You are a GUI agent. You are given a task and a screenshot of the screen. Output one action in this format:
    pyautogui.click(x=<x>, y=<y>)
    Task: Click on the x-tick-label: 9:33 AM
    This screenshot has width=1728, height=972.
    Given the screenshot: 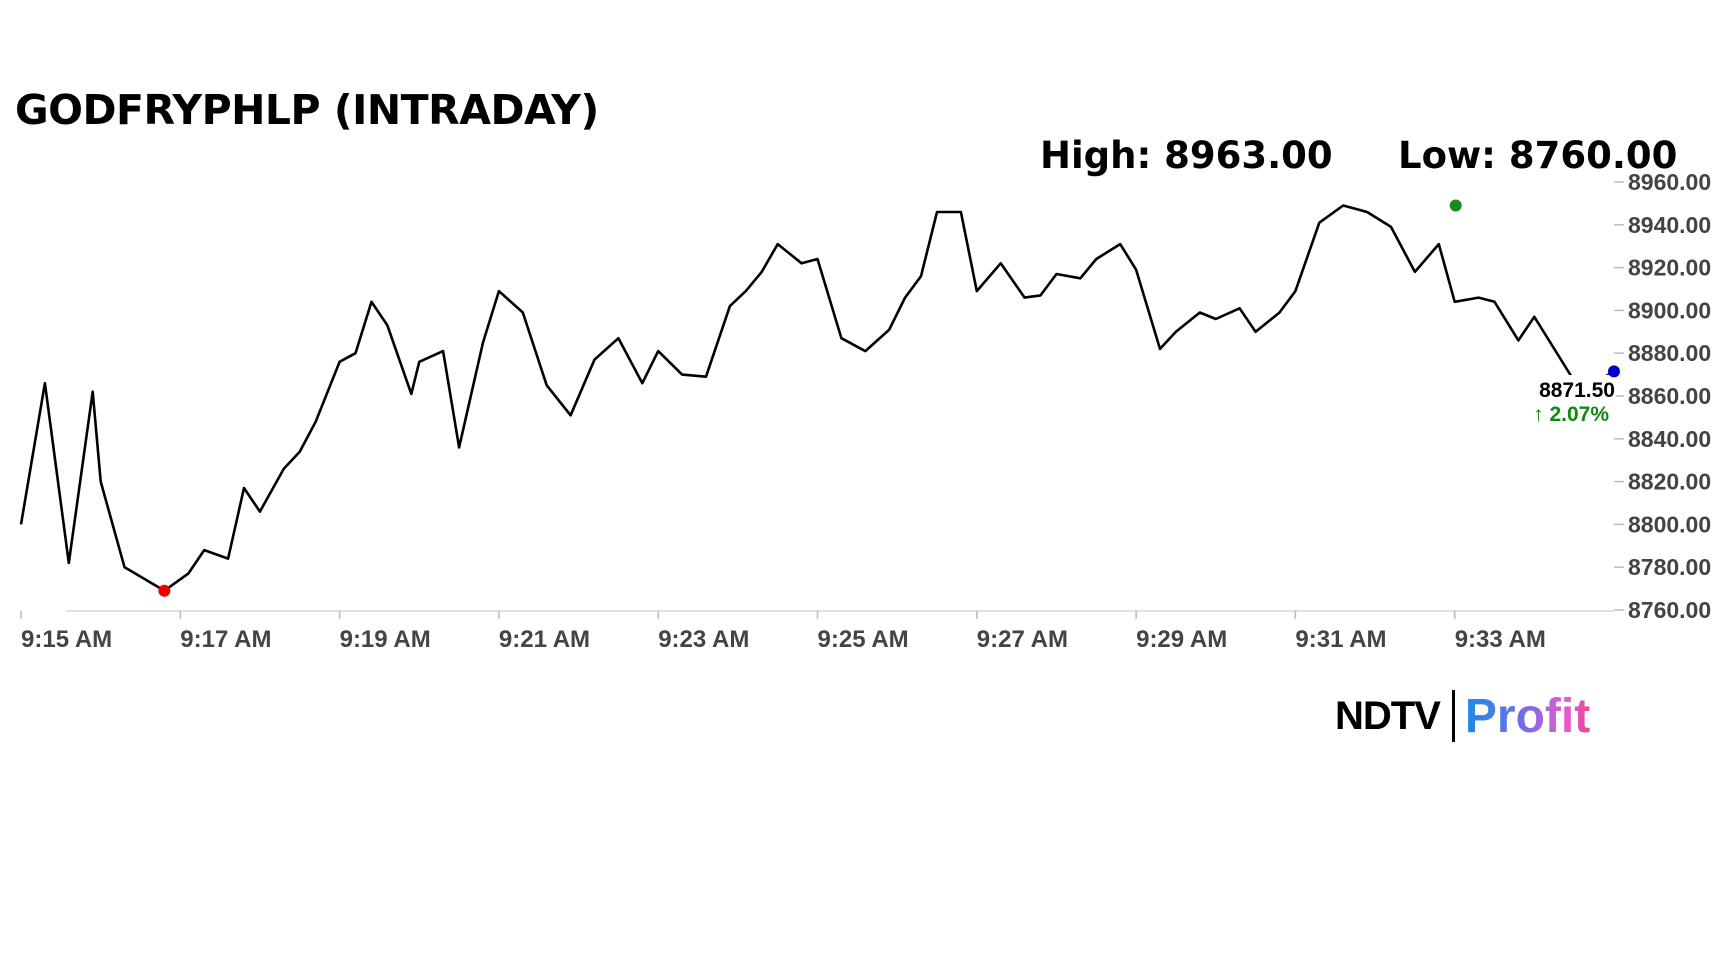 What is the action you would take?
    pyautogui.click(x=1500, y=639)
    